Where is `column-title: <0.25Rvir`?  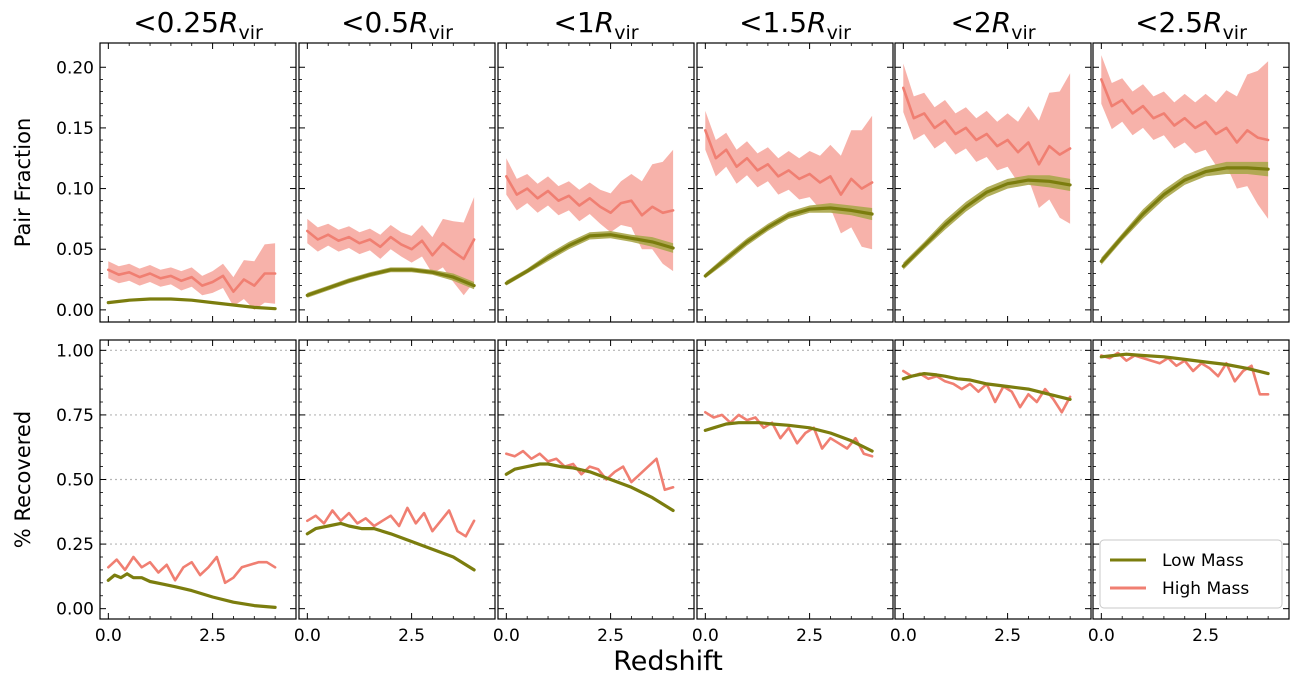
column-title: <0.25Rvir is located at coordinates (198, 25).